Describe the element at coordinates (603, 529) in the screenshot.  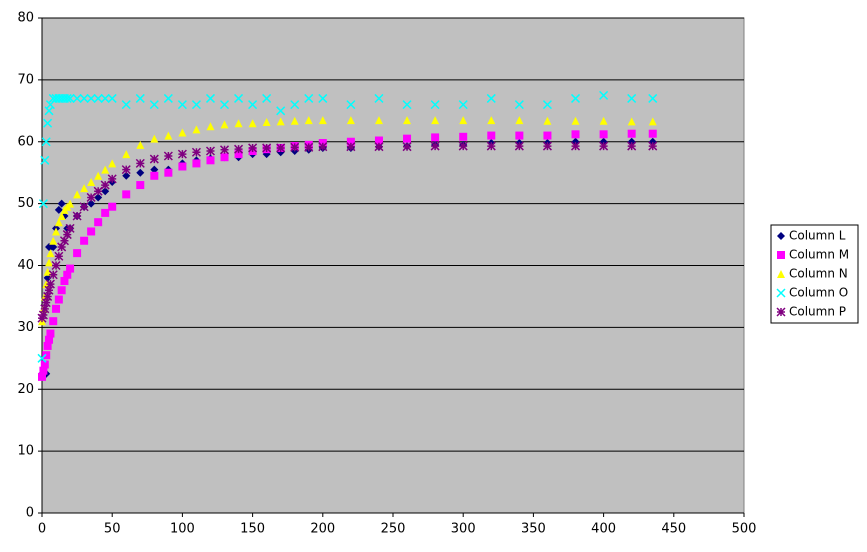
I see `x-tick-label: 400` at that location.